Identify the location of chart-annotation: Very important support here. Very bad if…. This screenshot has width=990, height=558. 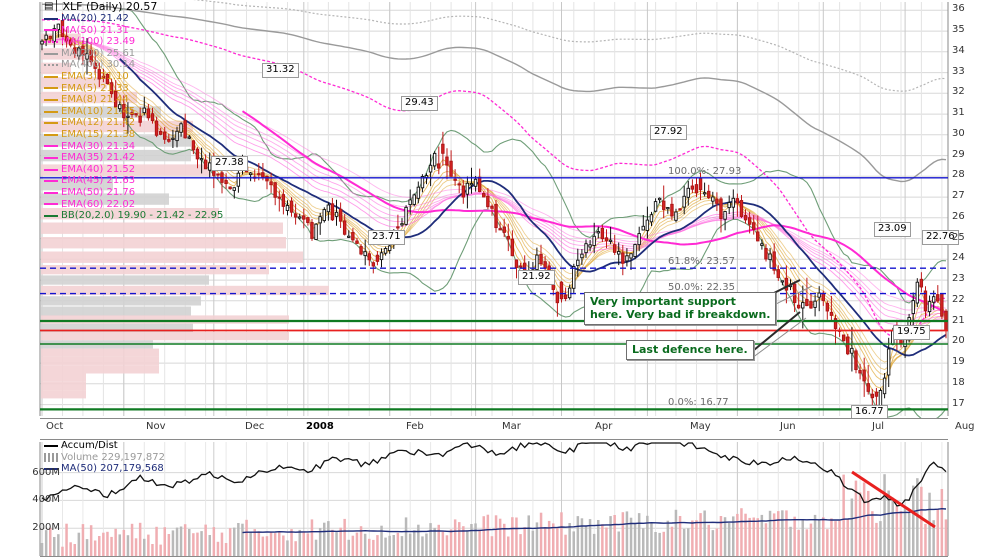
(680, 308).